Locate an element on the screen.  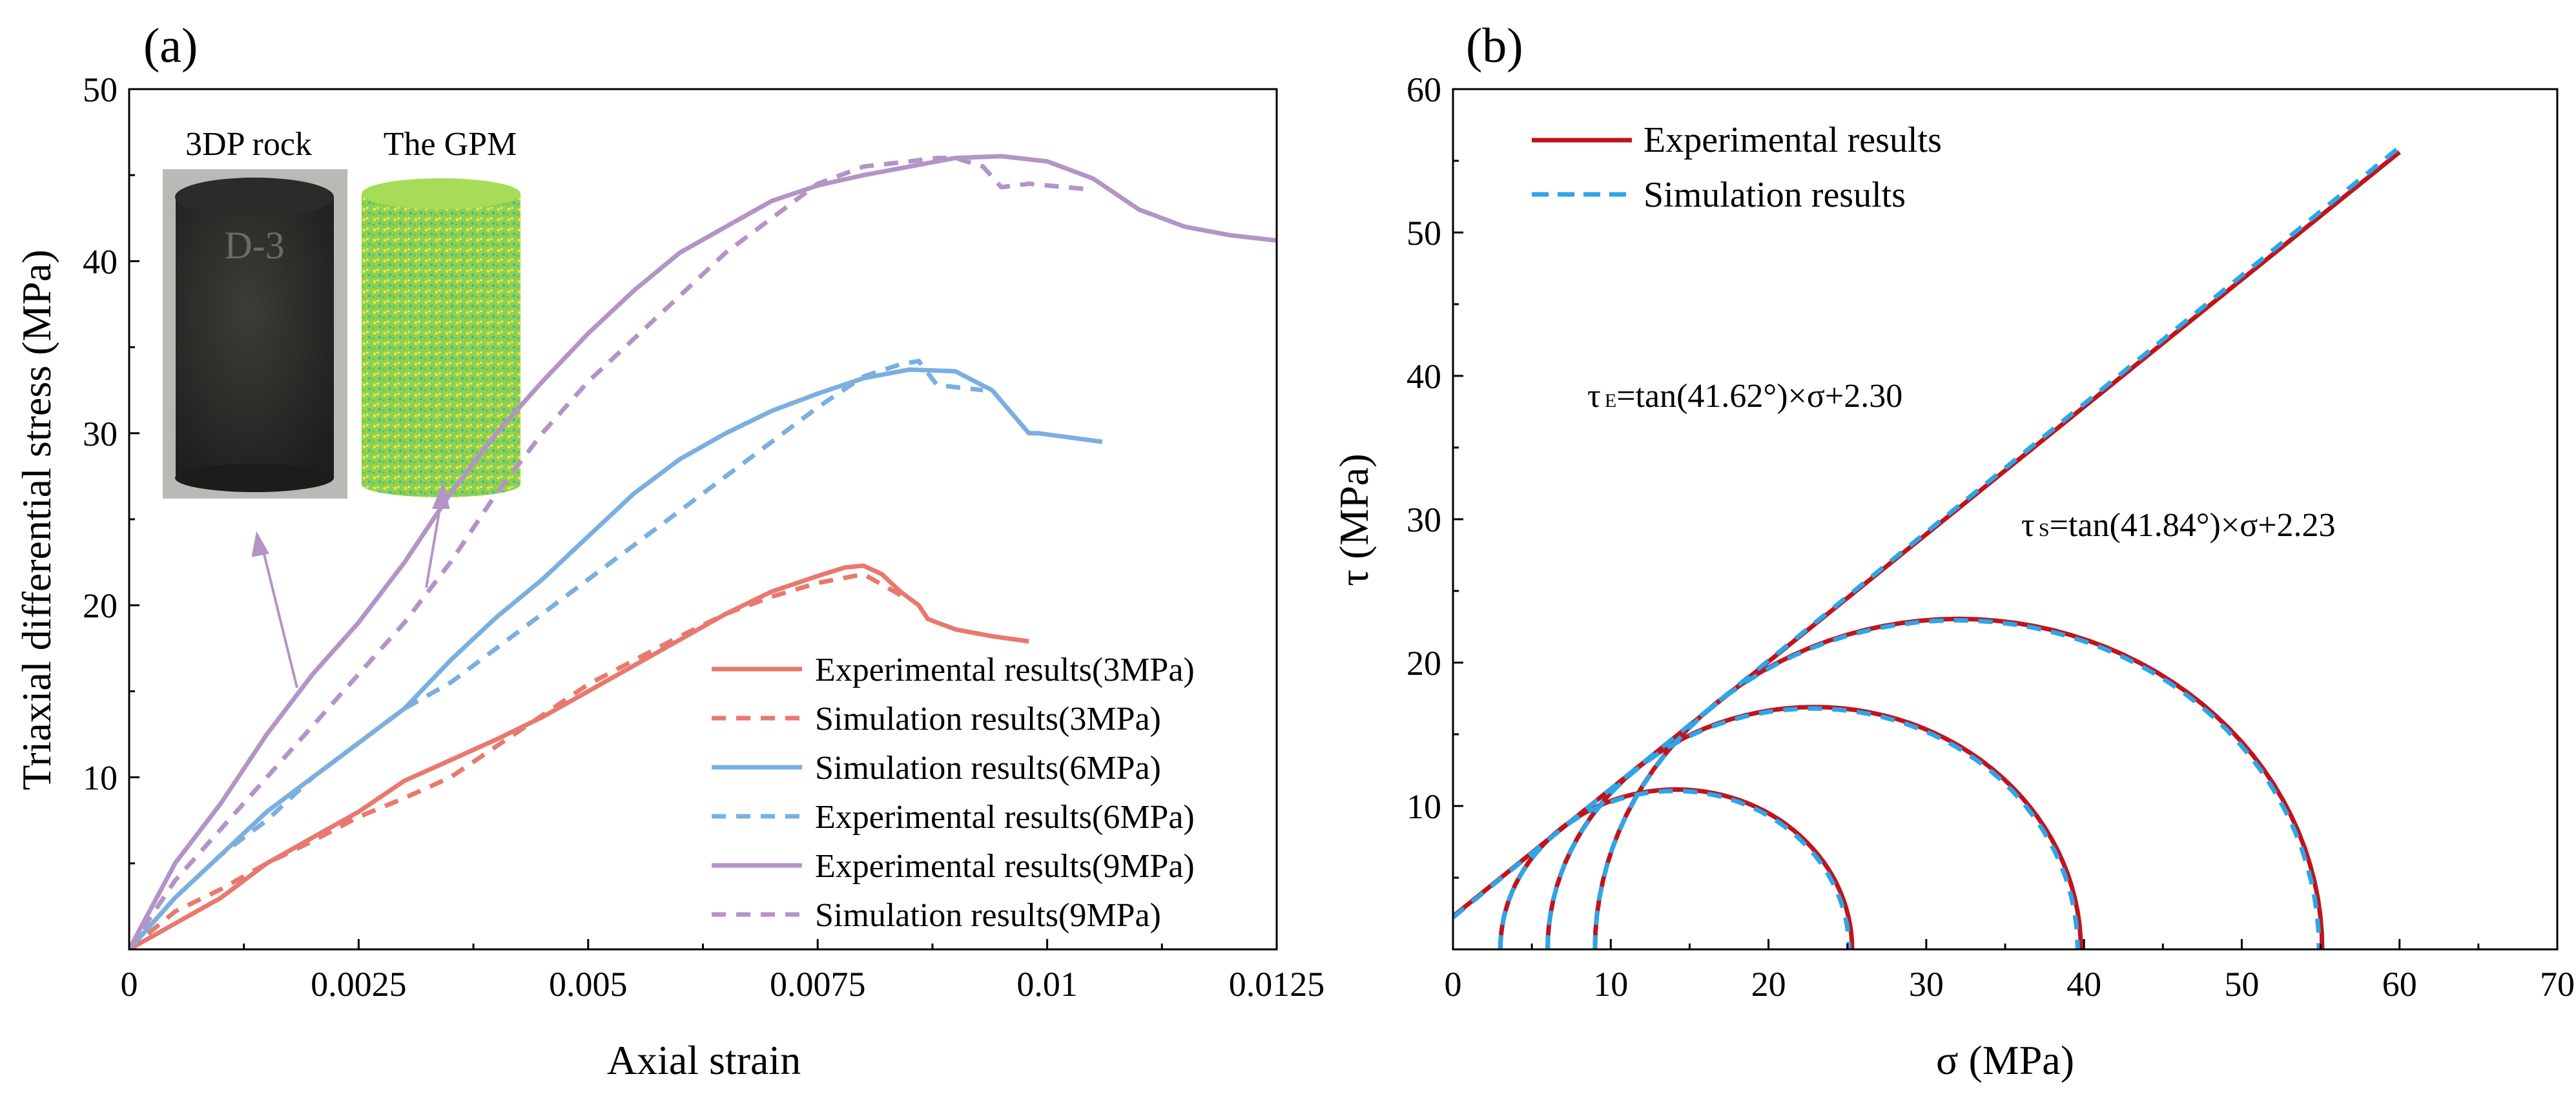
inset-left-label: 3DP rock is located at coordinates (248, 144).